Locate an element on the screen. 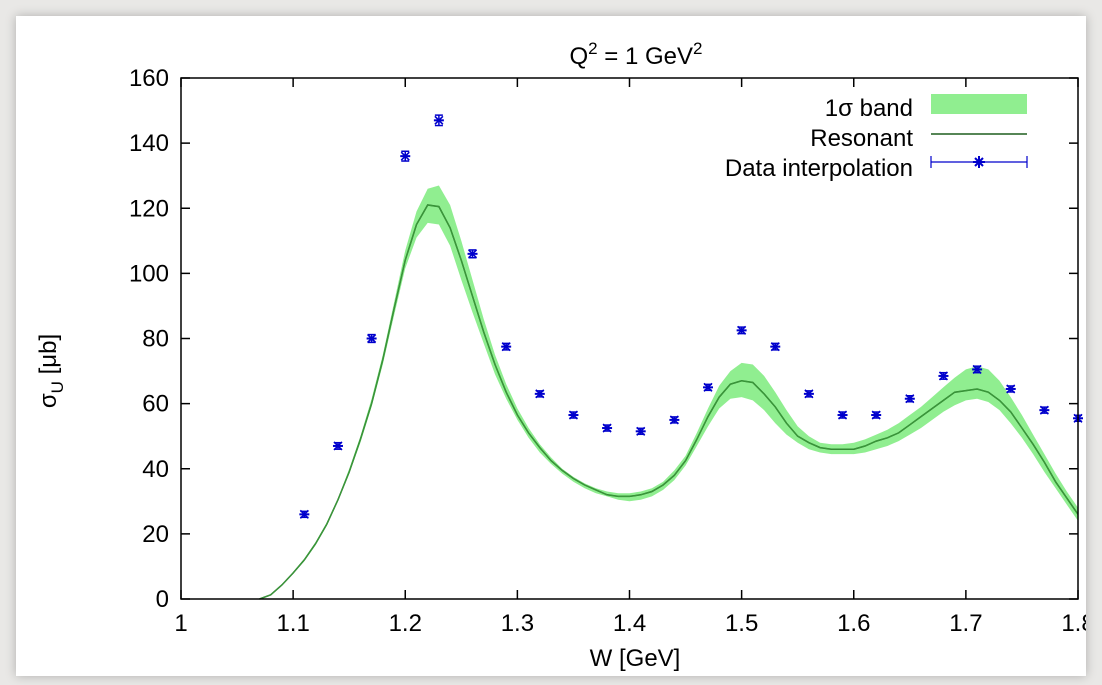 Image resolution: width=1102 pixels, height=685 pixels. x-tick-label: 1.5 is located at coordinates (741, 623).